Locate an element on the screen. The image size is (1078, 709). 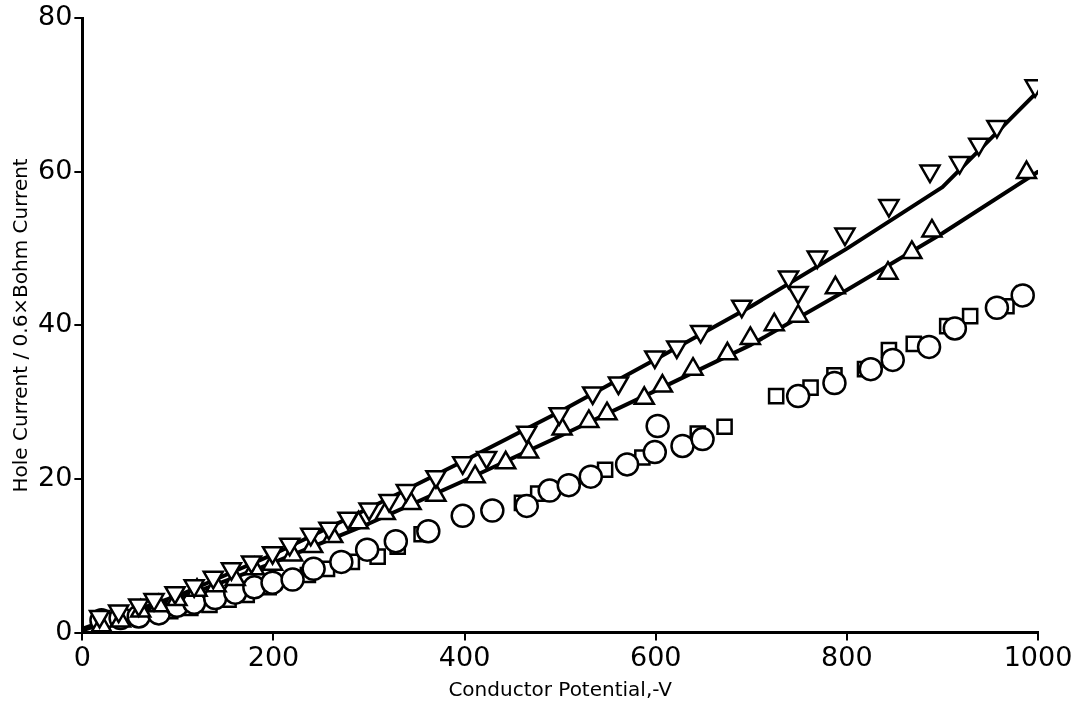
y-tick-label: 60 is located at coordinates (55, 169).